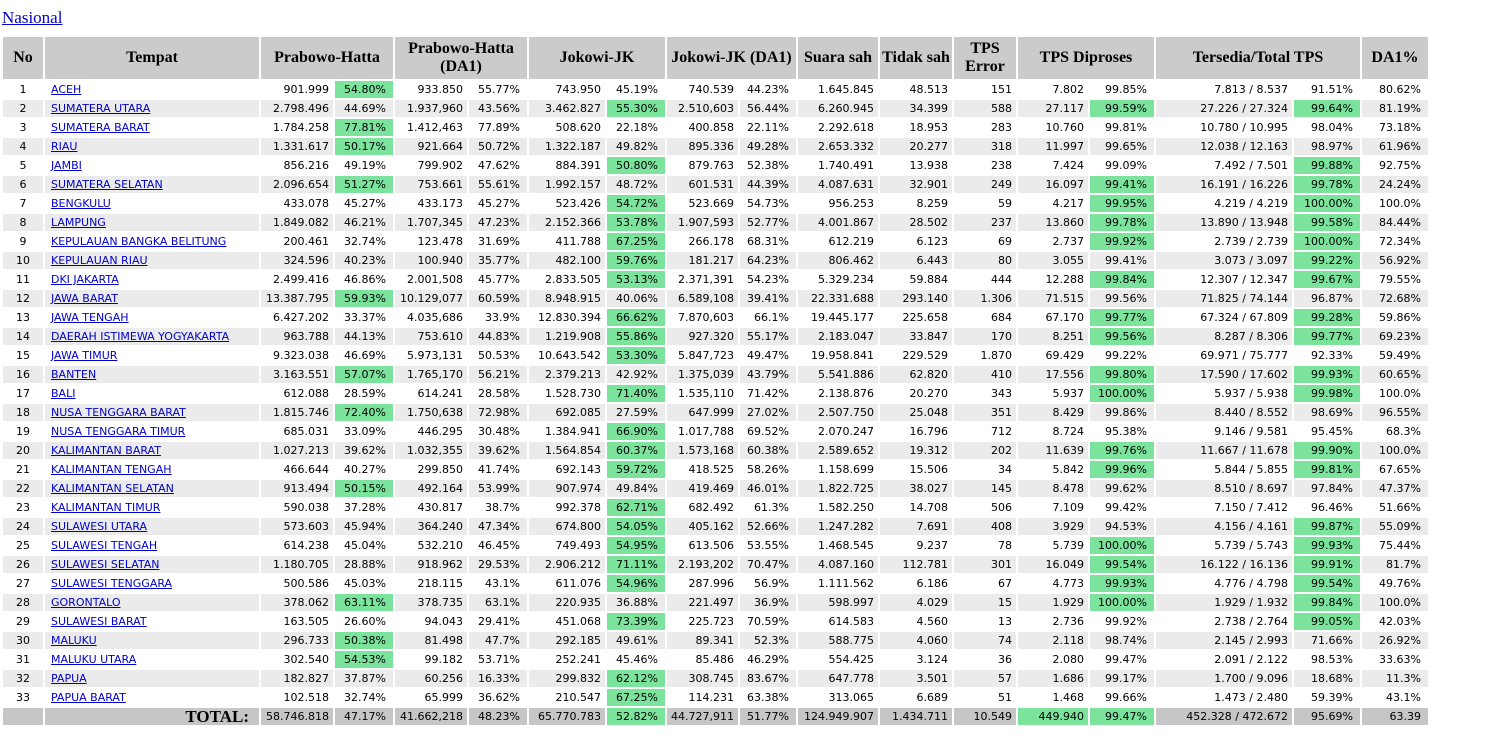 The width and height of the screenshot is (1489, 753). I want to click on jokowi-da1-votes-cell: 308.745, so click(702, 678).